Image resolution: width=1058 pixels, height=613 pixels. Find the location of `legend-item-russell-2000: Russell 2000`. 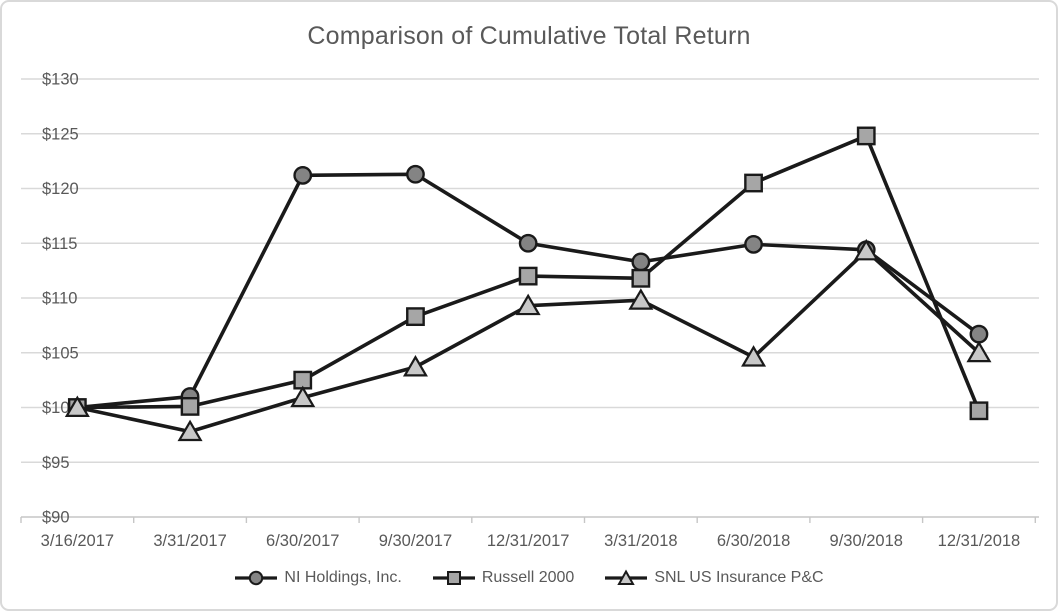

legend-item-russell-2000: Russell 2000 is located at coordinates (503, 578).